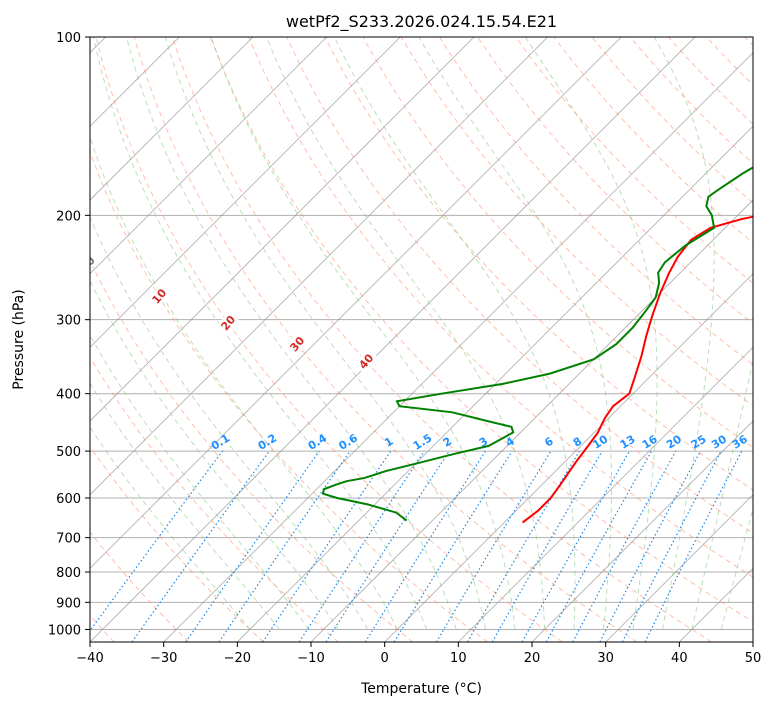 The image size is (775, 708). What do you see at coordinates (679, 658) in the screenshot?
I see `x-tick-label: 40` at bounding box center [679, 658].